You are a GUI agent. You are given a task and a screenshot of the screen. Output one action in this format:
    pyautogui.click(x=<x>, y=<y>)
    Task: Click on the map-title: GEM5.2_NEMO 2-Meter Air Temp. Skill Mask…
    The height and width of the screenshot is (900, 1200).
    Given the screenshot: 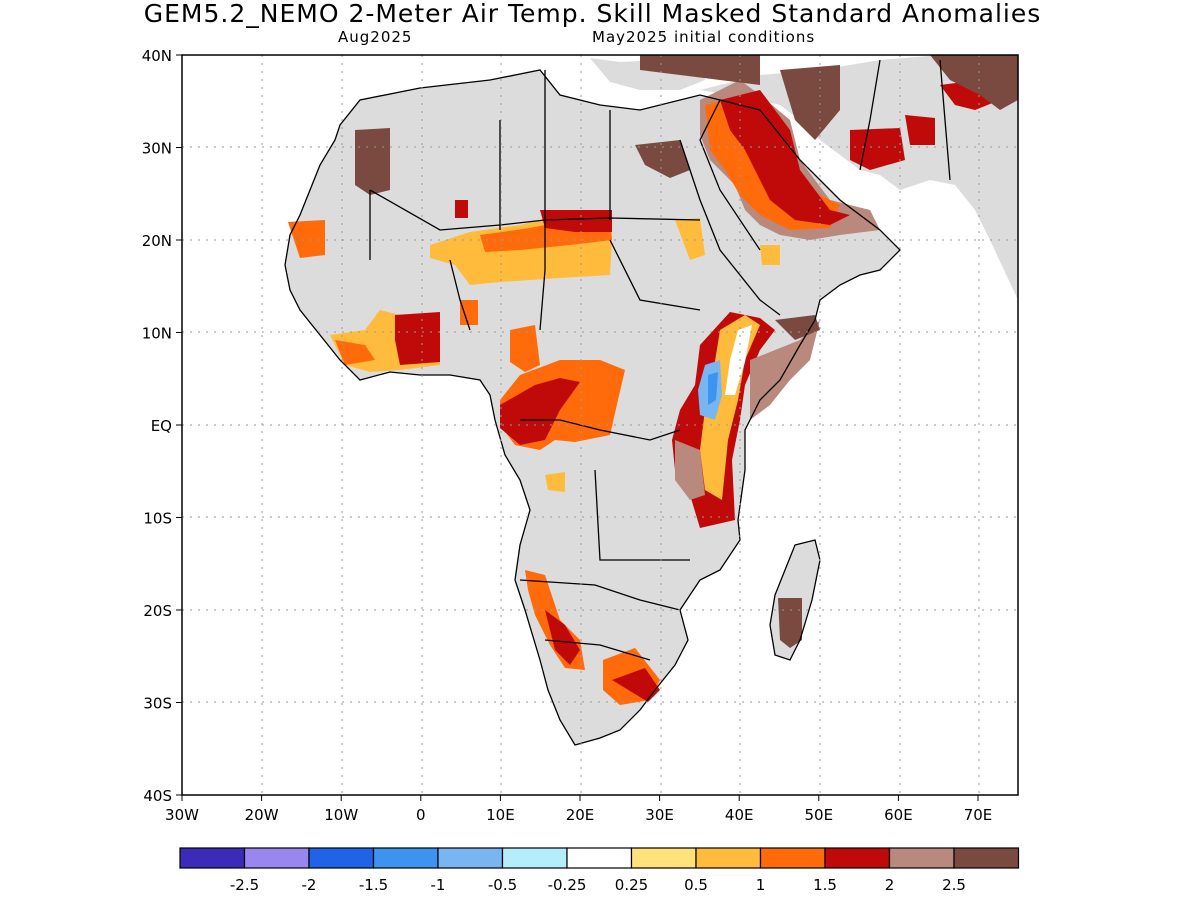 What is the action you would take?
    pyautogui.click(x=592, y=14)
    